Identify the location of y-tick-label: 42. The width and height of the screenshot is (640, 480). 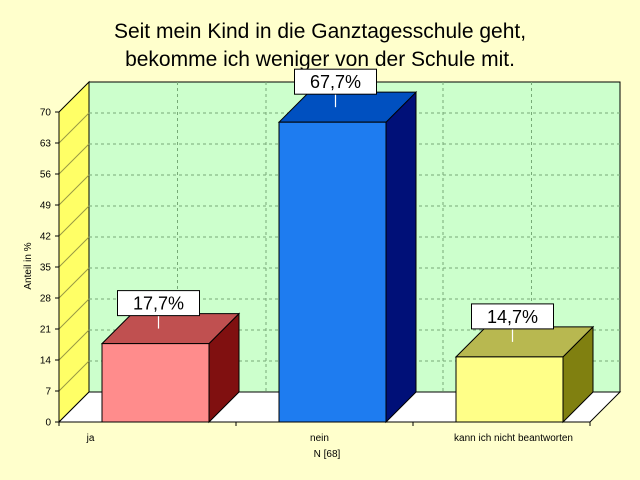
(46, 237).